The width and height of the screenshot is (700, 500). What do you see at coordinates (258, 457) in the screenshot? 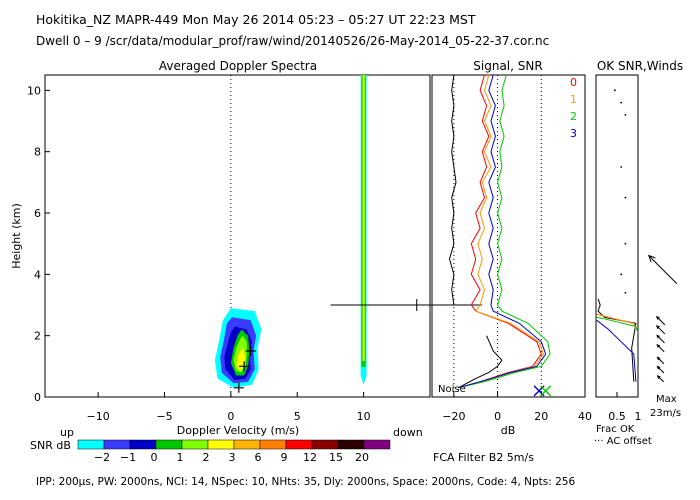
I see `colorbar-tick-label: 6` at bounding box center [258, 457].